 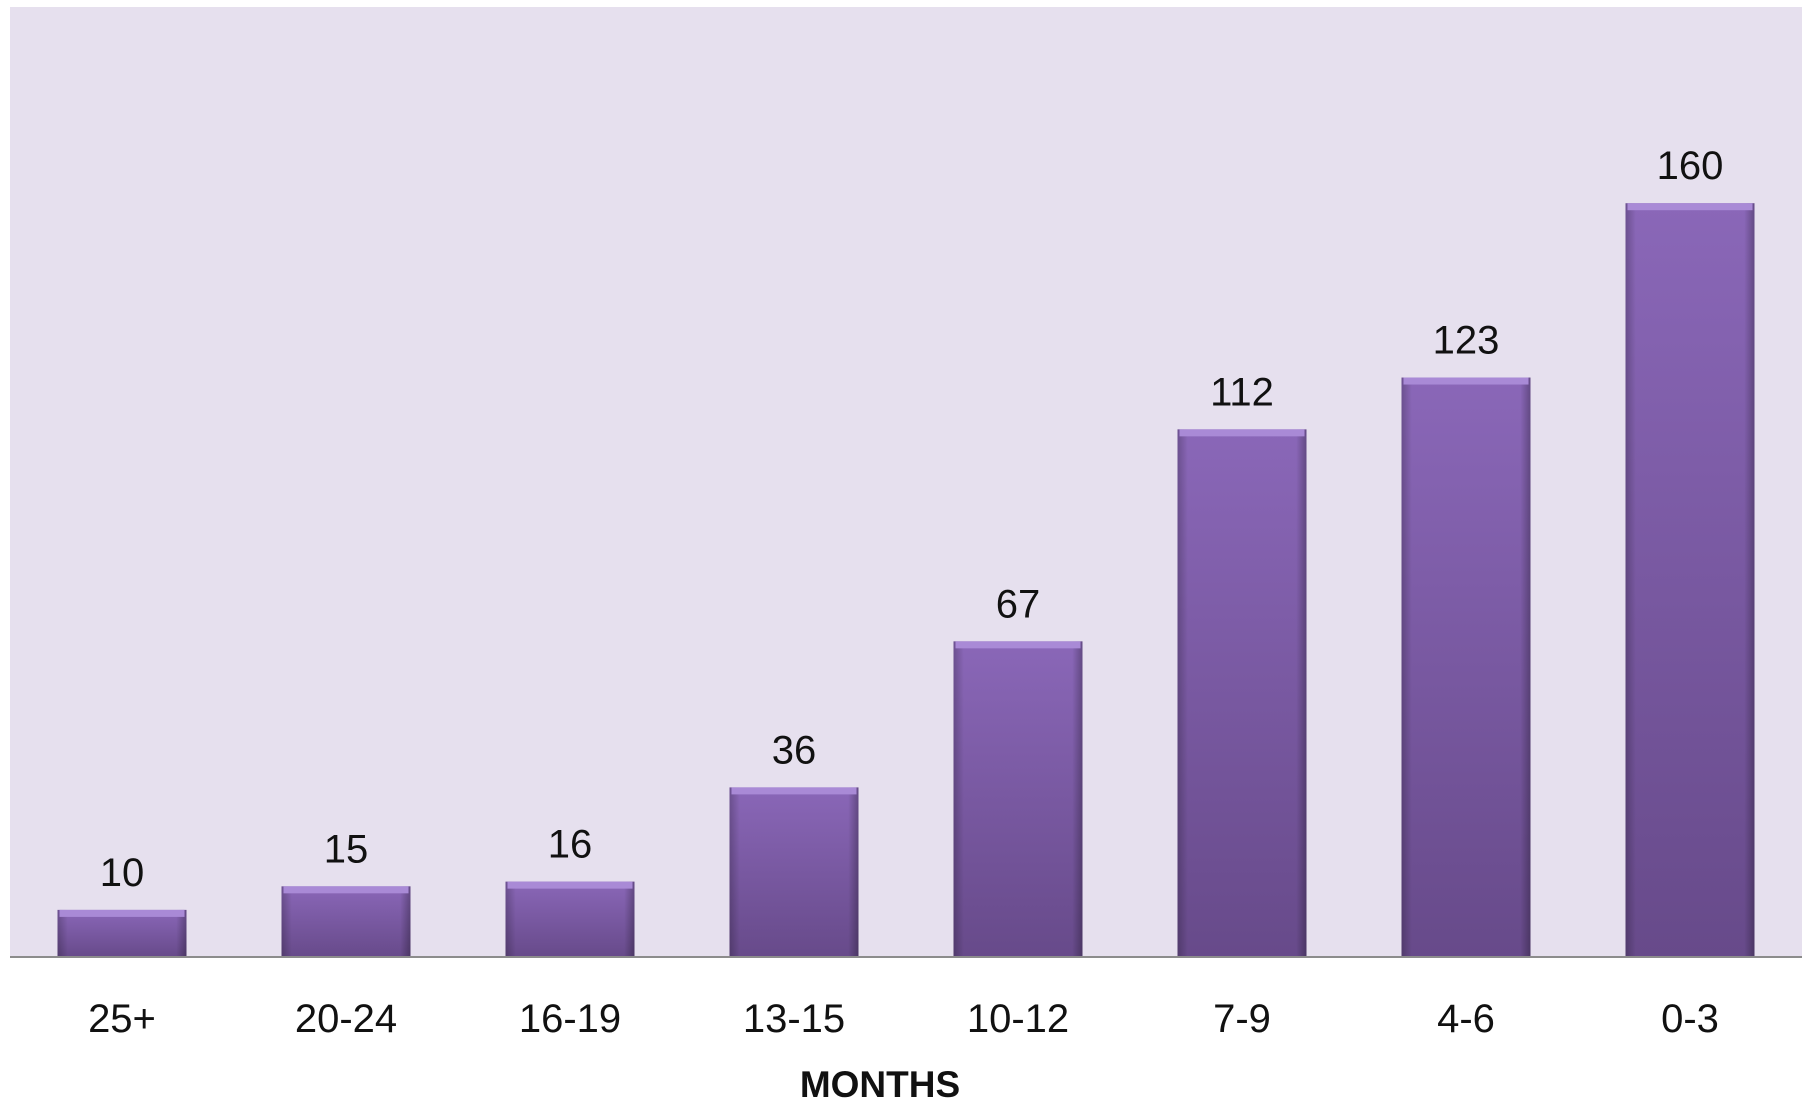 I want to click on value-label: 16, so click(x=570, y=845).